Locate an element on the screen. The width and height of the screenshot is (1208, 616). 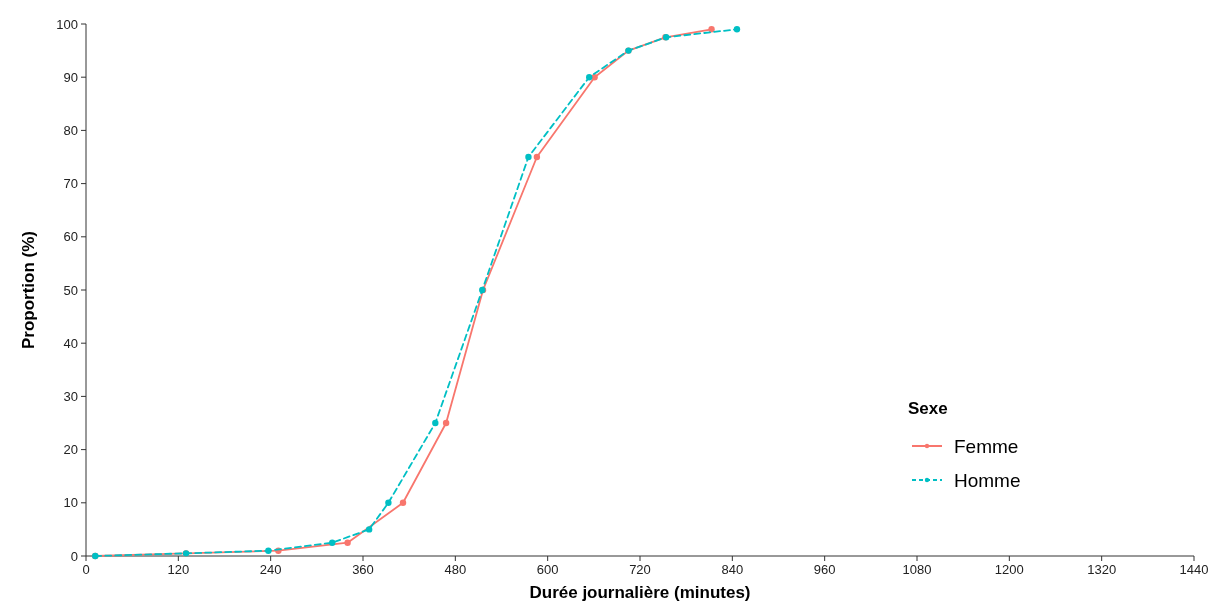
y-axis-title: Proportion (%) is located at coordinates (28, 290).